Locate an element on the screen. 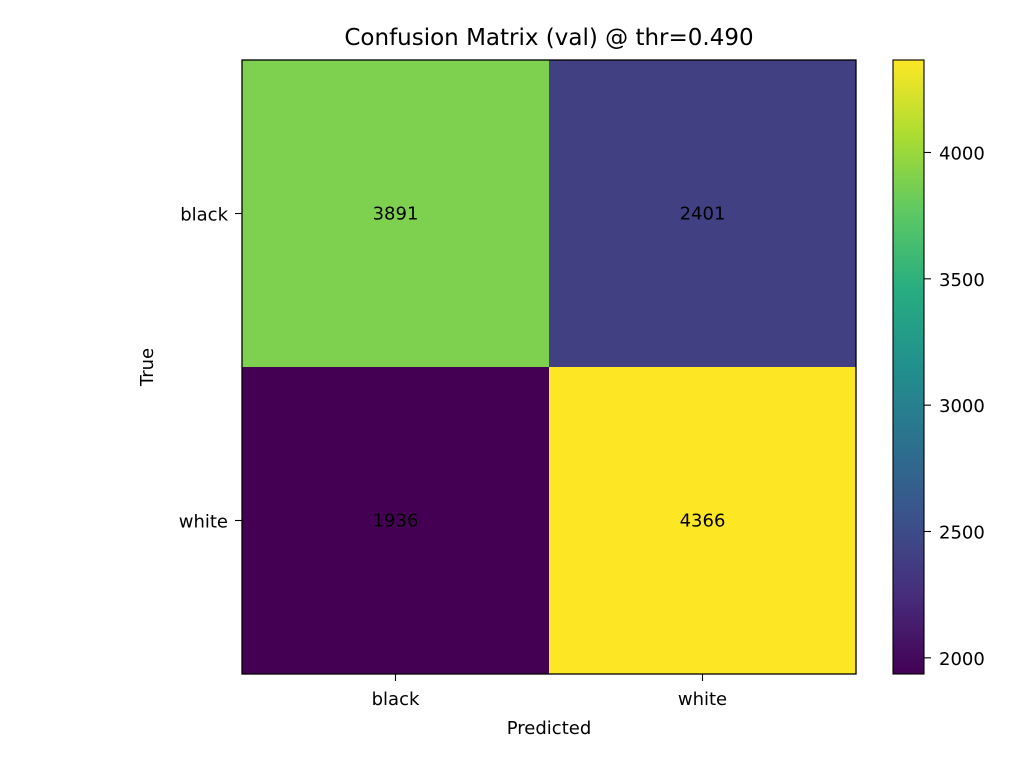 This screenshot has height=773, width=1024. x-tick-label: black is located at coordinates (396, 699).